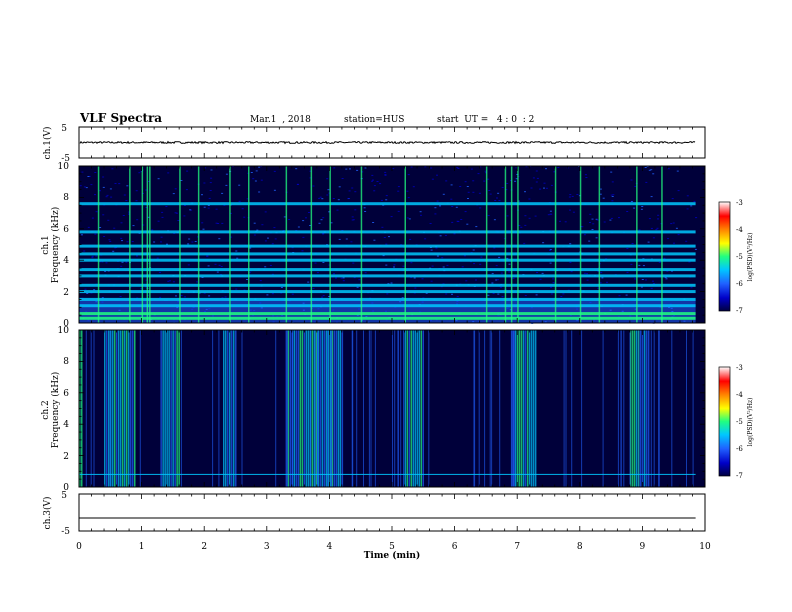  I want to click on ch1-cbar-tick-m4: -4, so click(739, 230).